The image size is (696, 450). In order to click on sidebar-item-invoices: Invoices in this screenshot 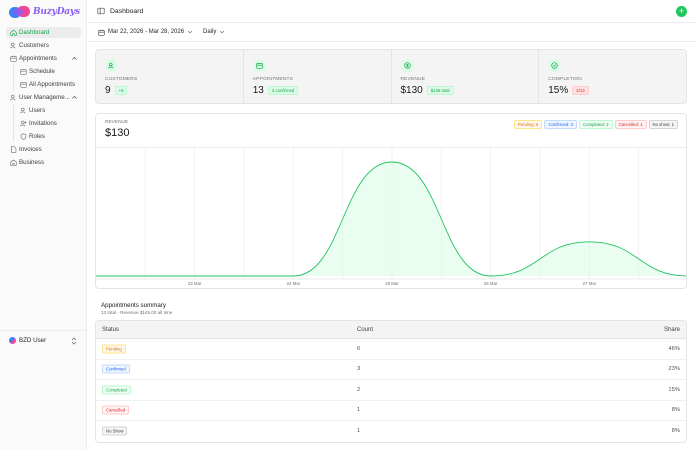, I will do `click(43, 149)`.